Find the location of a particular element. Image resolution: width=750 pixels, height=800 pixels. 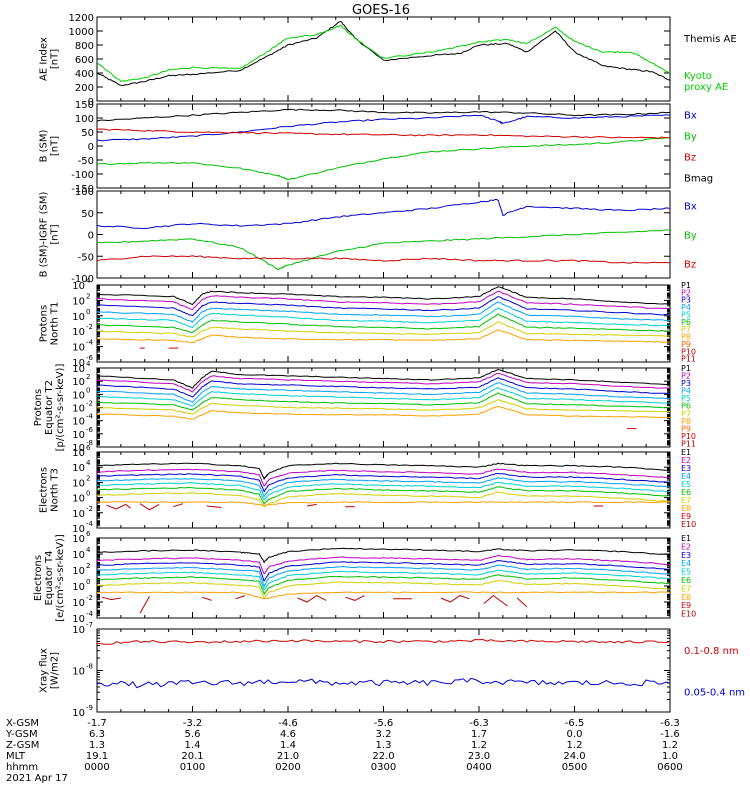

x-row-value: 24.0 is located at coordinates (574, 756).